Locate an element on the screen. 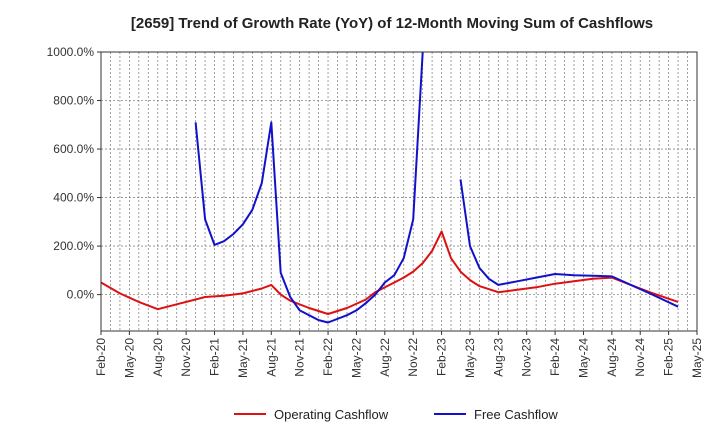 Image resolution: width=720 pixels, height=440 pixels. x-tick-label: May-24 is located at coordinates (583, 358).